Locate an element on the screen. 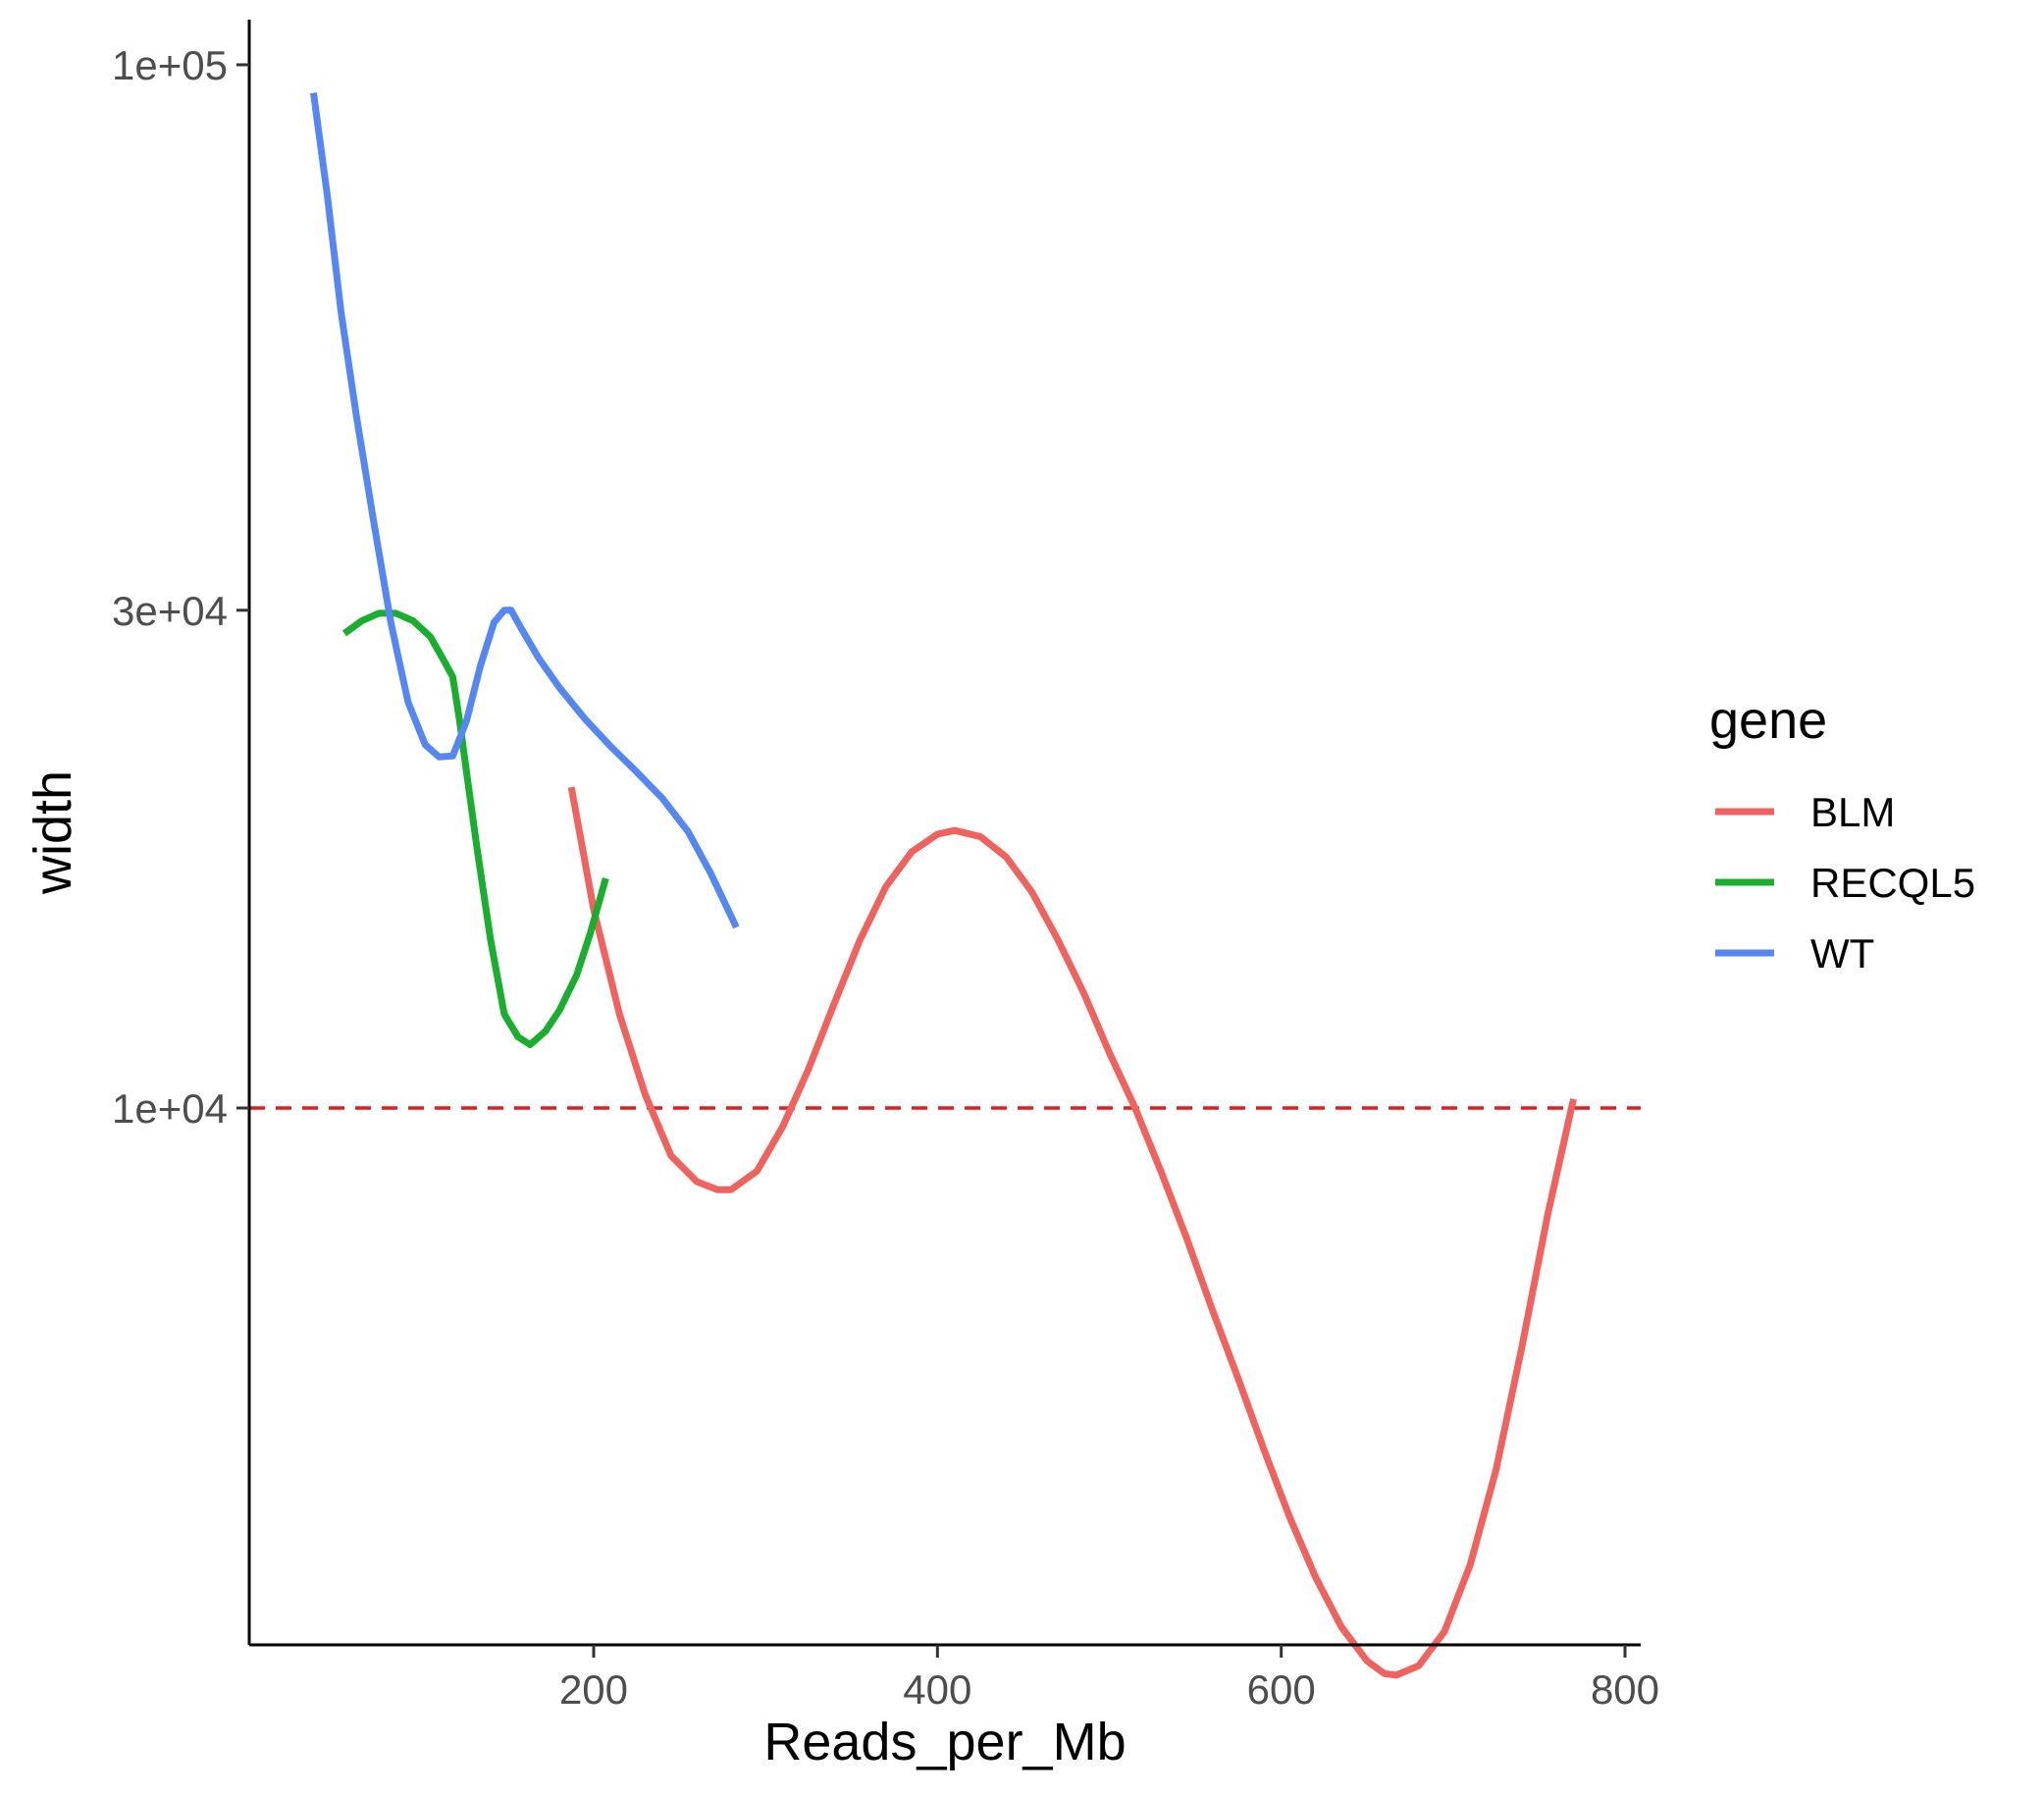 This screenshot has width=2044, height=1795. series-line-recql5 is located at coordinates (475, 828).